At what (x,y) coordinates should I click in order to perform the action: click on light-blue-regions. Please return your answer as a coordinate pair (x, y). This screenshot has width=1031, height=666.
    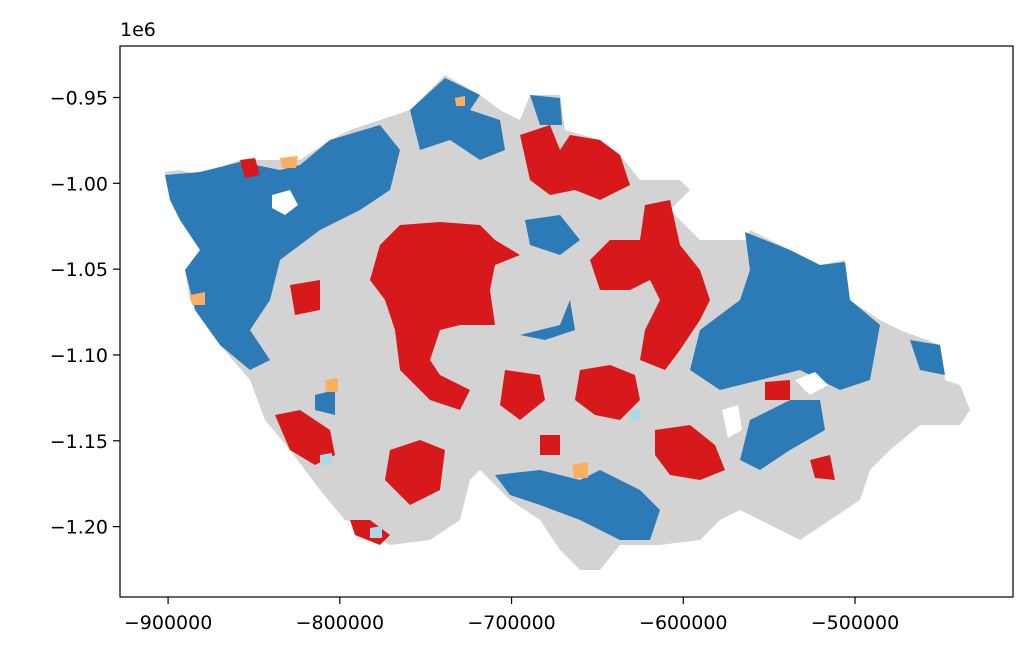
    Looking at the image, I should click on (480, 474).